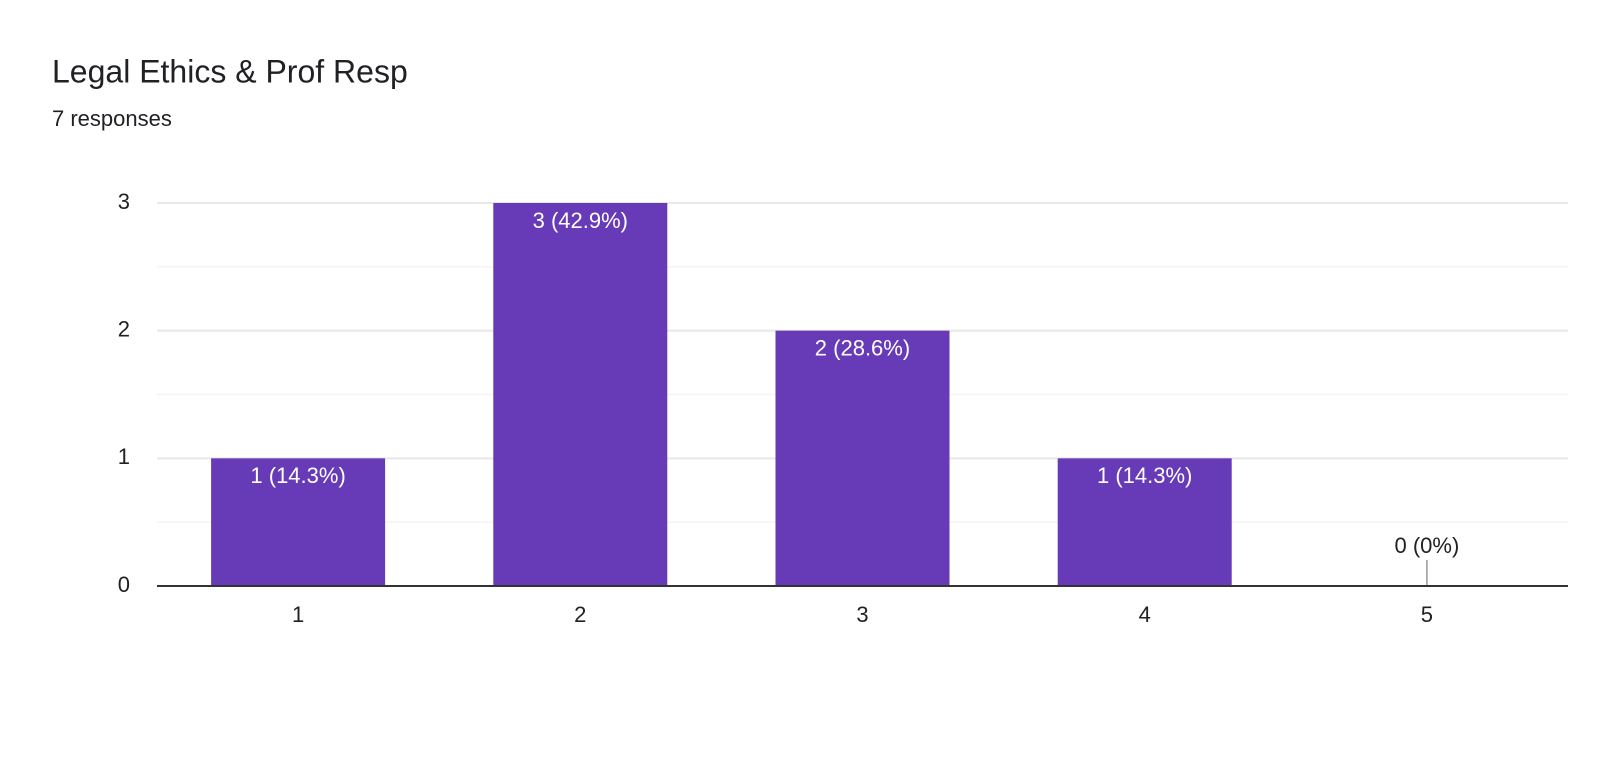 This screenshot has height=761, width=1600. What do you see at coordinates (230, 71) in the screenshot?
I see `chart-title: Legal Ethics & Prof Resp` at bounding box center [230, 71].